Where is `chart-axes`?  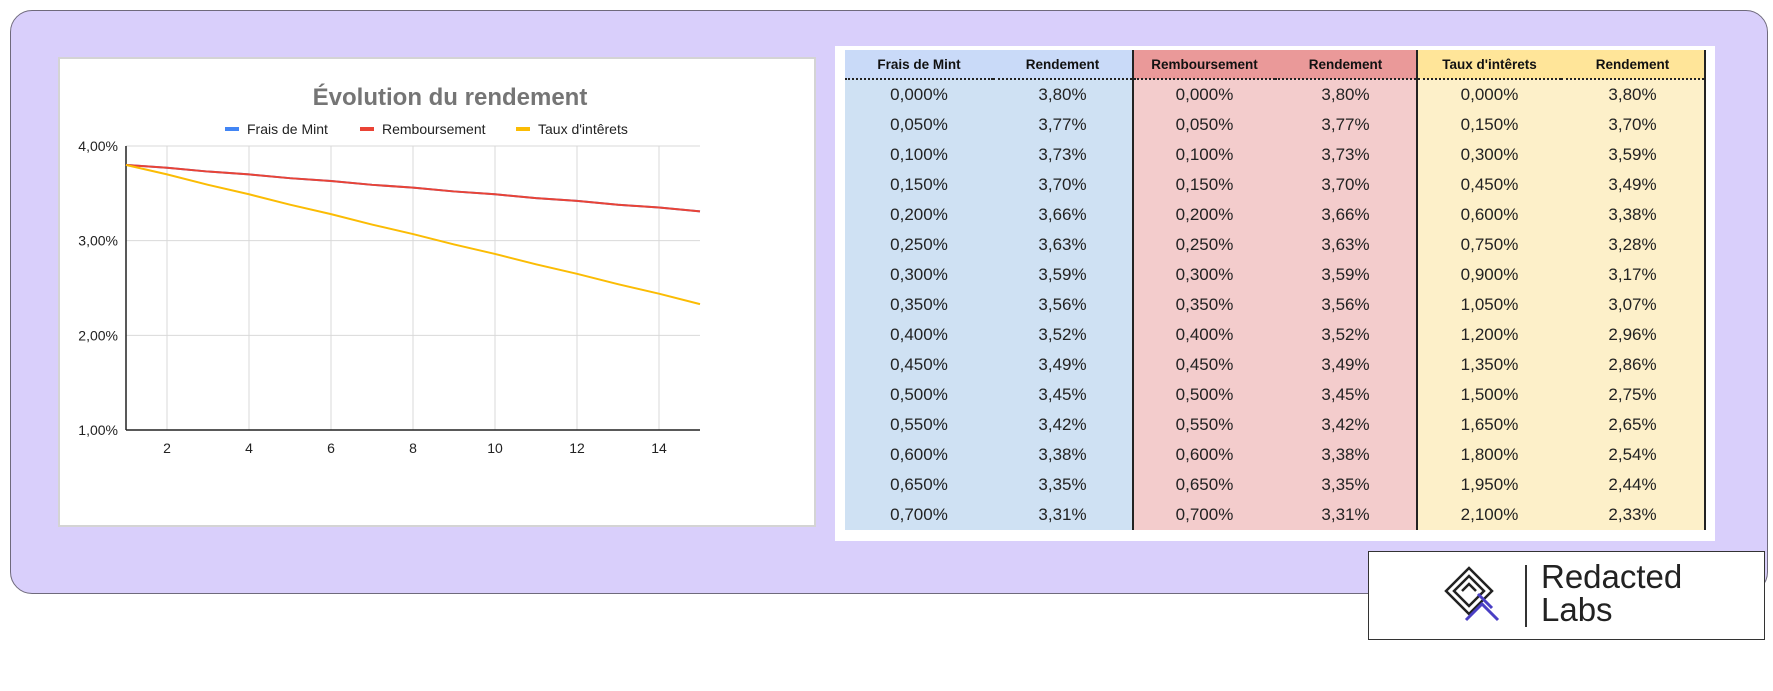 chart-axes is located at coordinates (412, 288).